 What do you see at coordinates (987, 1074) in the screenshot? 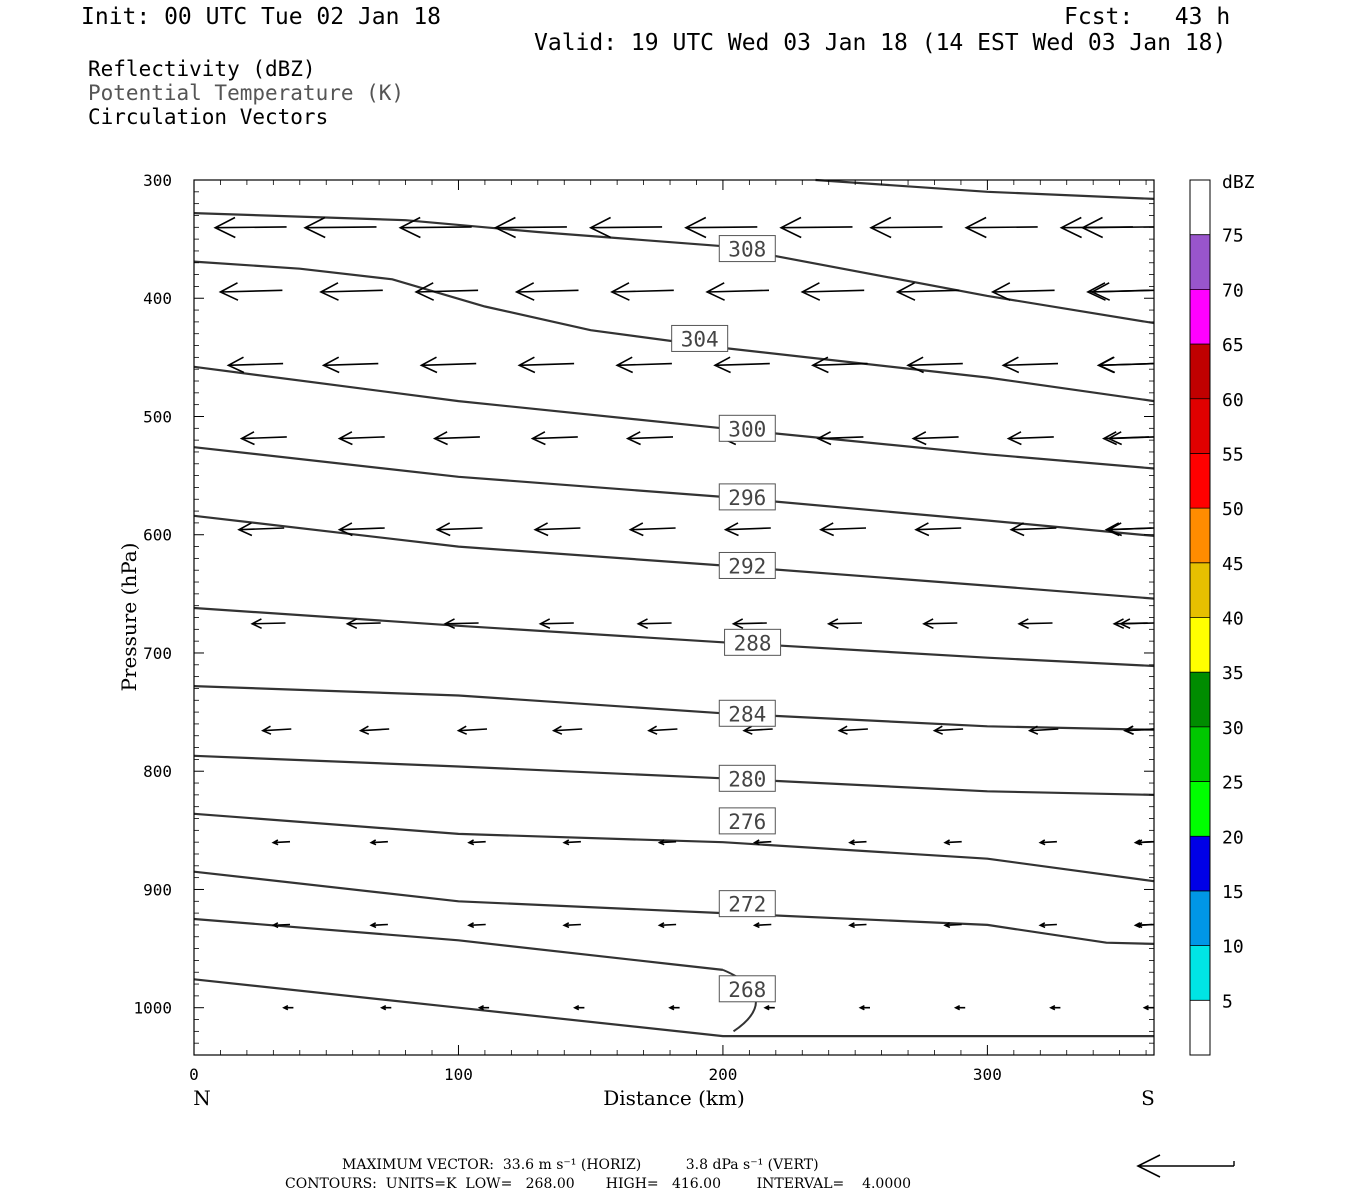
I see `x-tick-label: 300` at bounding box center [987, 1074].